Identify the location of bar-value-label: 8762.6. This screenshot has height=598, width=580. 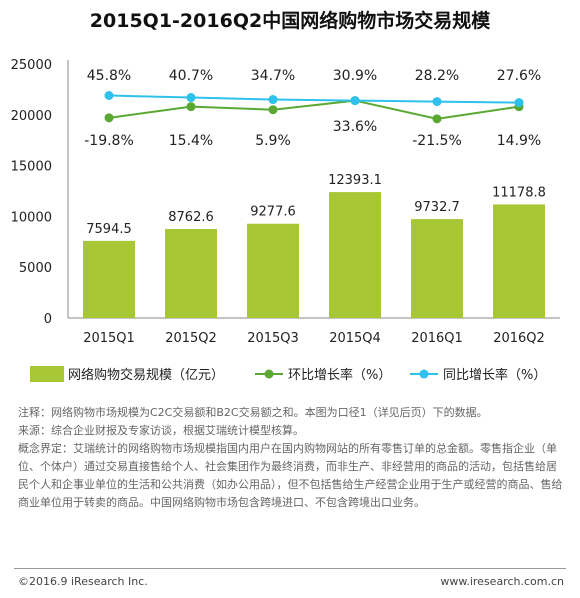
(191, 217).